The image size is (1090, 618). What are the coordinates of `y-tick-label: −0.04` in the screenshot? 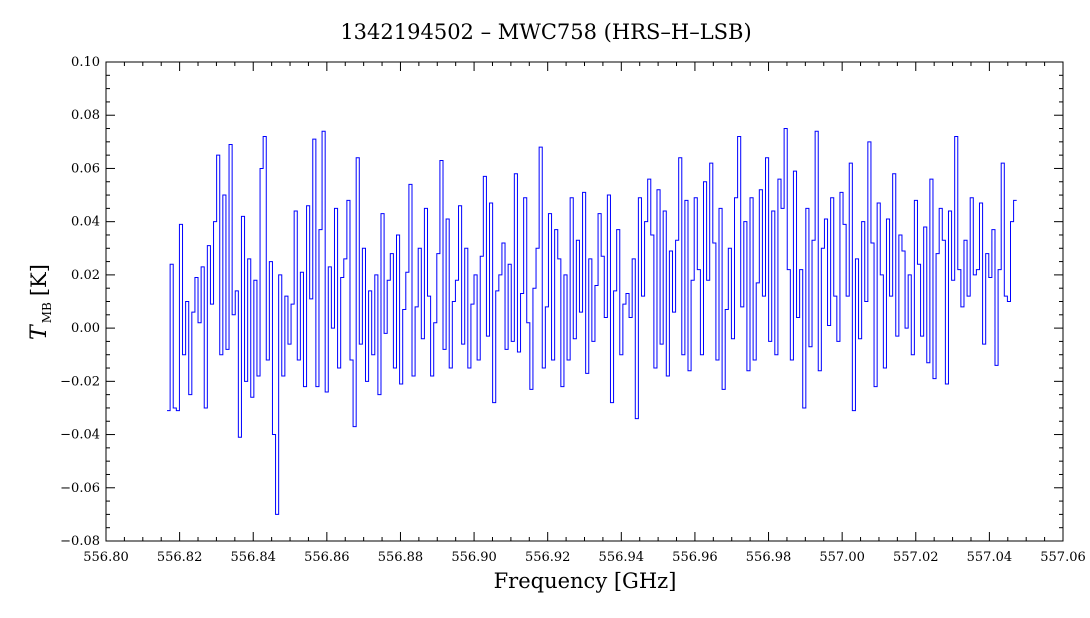 It's located at (80, 435).